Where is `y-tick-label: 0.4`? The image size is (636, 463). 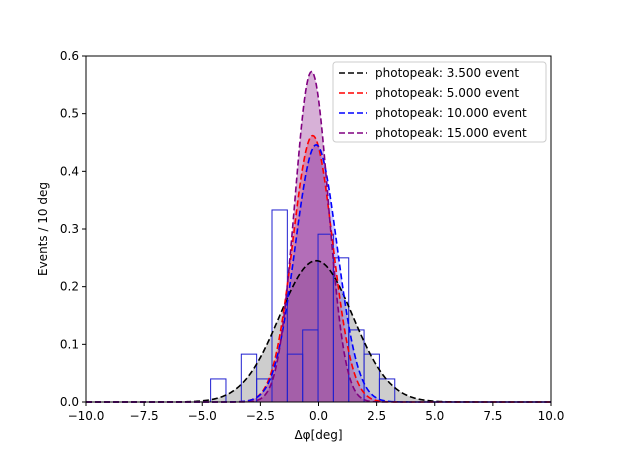
y-tick-label: 0.4 is located at coordinates (69, 171).